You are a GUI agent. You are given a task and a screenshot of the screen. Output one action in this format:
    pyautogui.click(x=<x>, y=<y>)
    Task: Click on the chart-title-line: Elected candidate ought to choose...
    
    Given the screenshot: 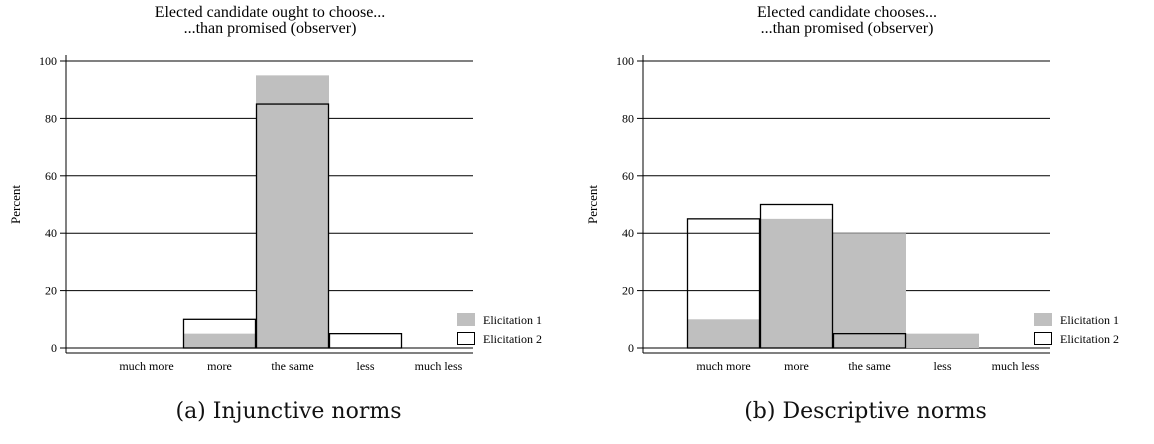 What is the action you would take?
    pyautogui.click(x=270, y=12)
    